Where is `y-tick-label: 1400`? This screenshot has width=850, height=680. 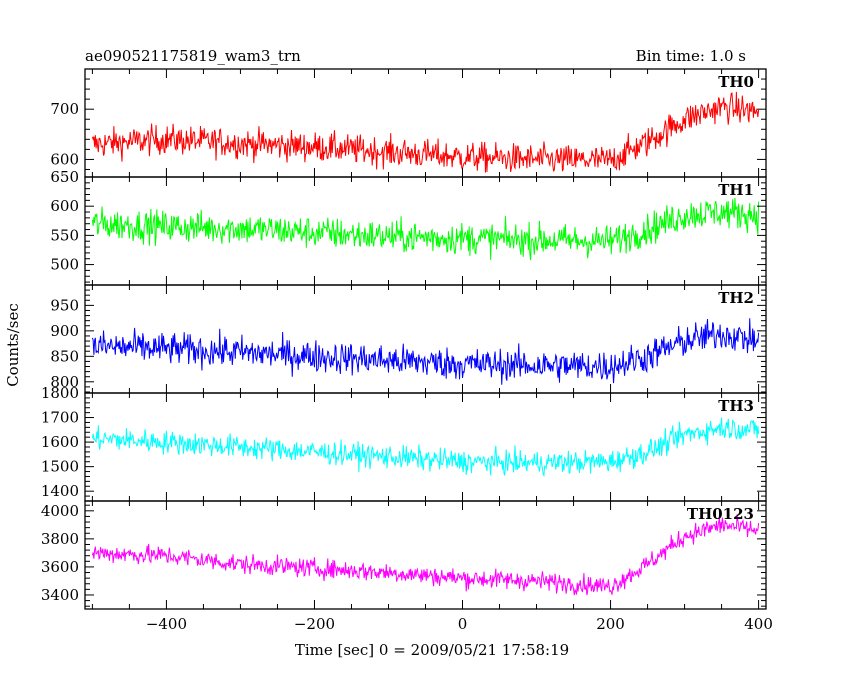 y-tick-label: 1400 is located at coordinates (60, 491).